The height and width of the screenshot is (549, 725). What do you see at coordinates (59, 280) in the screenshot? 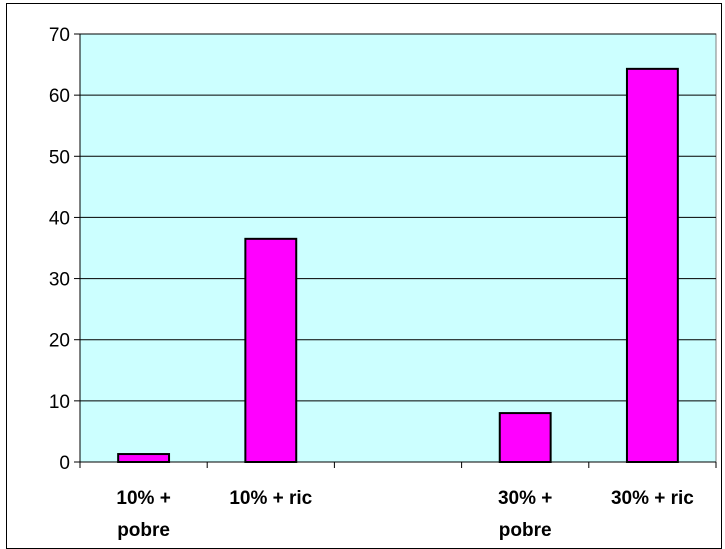
I see `y-tick-label: 30` at bounding box center [59, 280].